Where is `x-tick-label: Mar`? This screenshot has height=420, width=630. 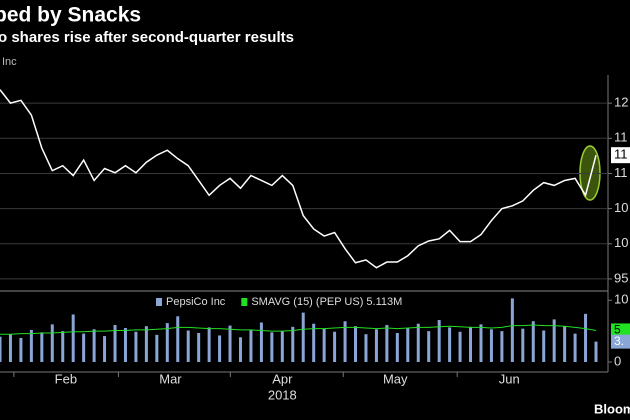
x-tick-label: Mar is located at coordinates (170, 378).